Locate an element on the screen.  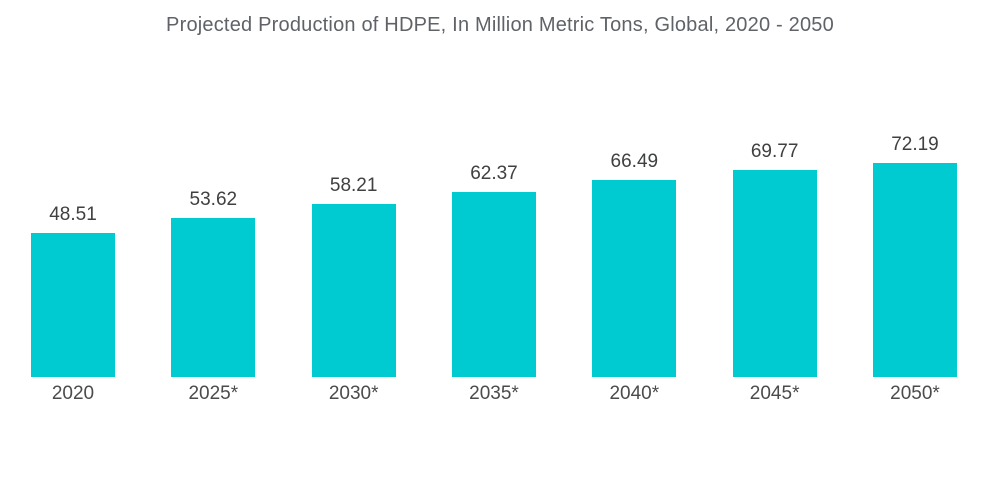
bar-value-label: 62.37 is located at coordinates (494, 173).